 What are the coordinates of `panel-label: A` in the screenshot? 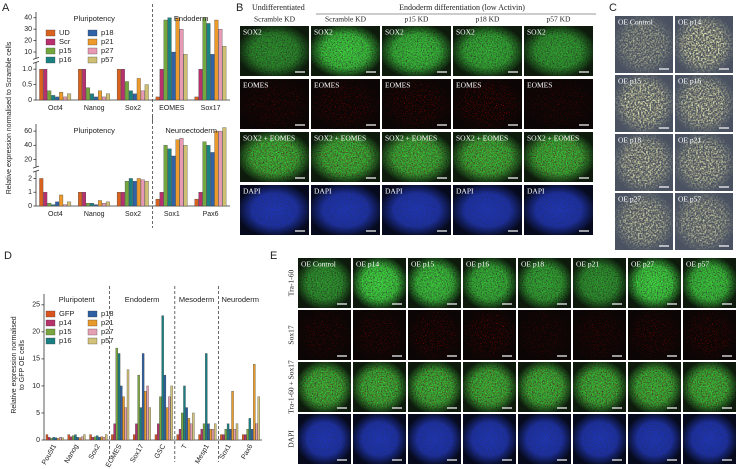 It's located at (6, 8).